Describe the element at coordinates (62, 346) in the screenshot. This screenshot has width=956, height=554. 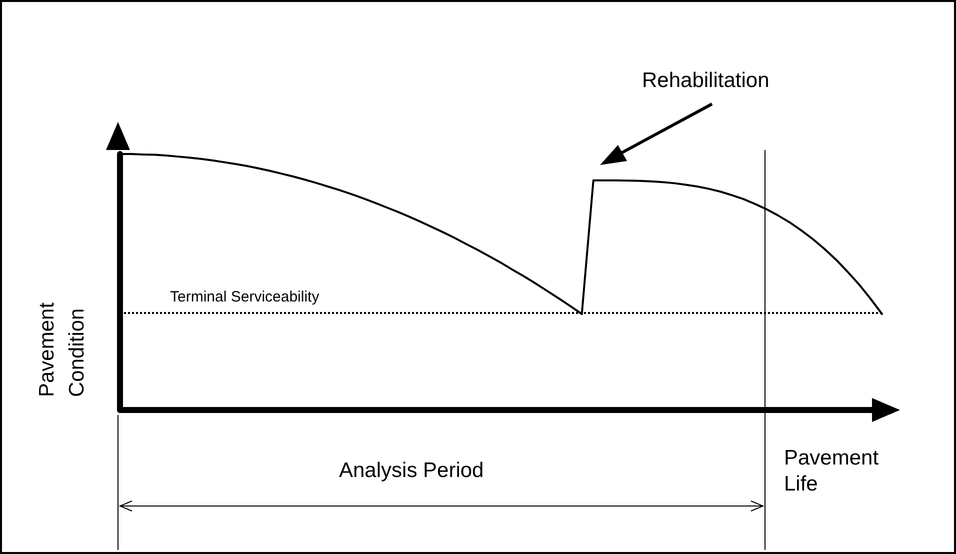
I see `y-axis-title: Pavement Condition` at that location.